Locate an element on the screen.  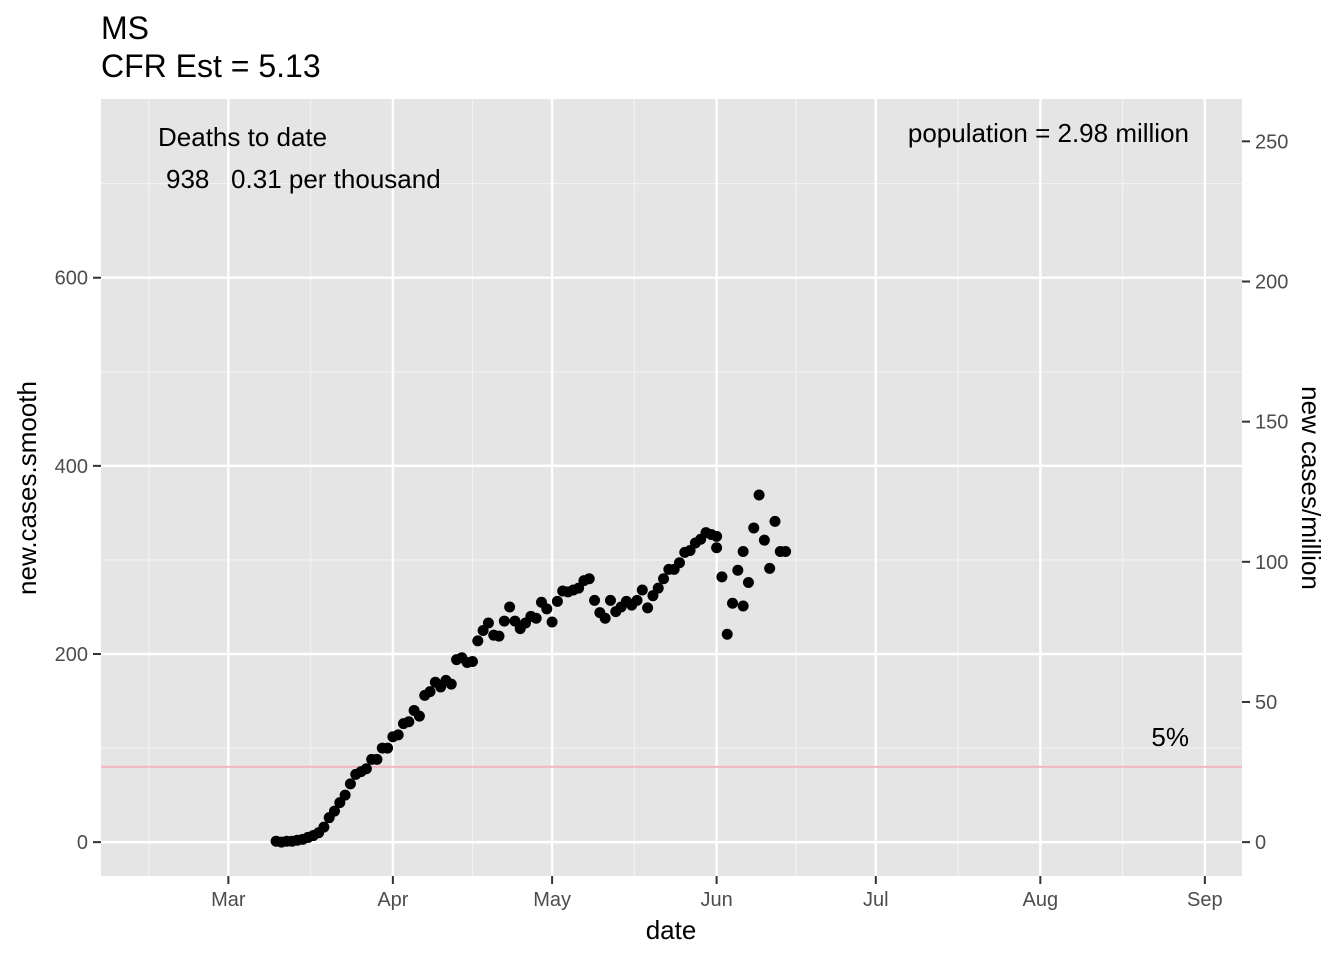
data-points is located at coordinates (531, 668).